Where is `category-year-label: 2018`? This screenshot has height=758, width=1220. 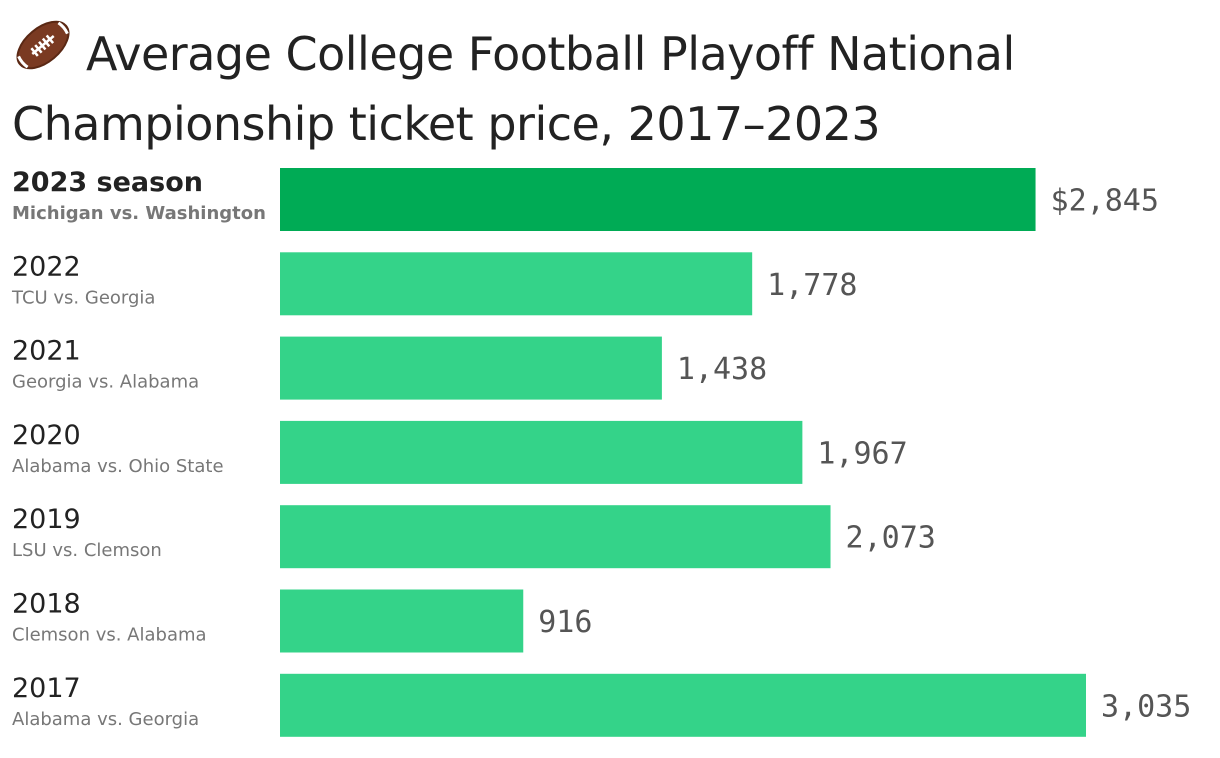 category-year-label: 2018 is located at coordinates (46, 604).